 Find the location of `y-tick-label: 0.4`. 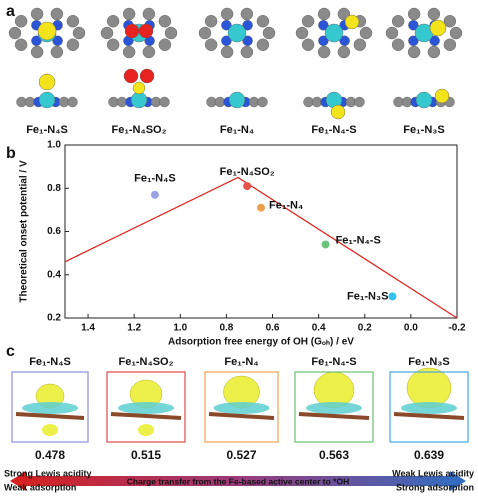

y-tick-label: 0.4 is located at coordinates (54, 274).